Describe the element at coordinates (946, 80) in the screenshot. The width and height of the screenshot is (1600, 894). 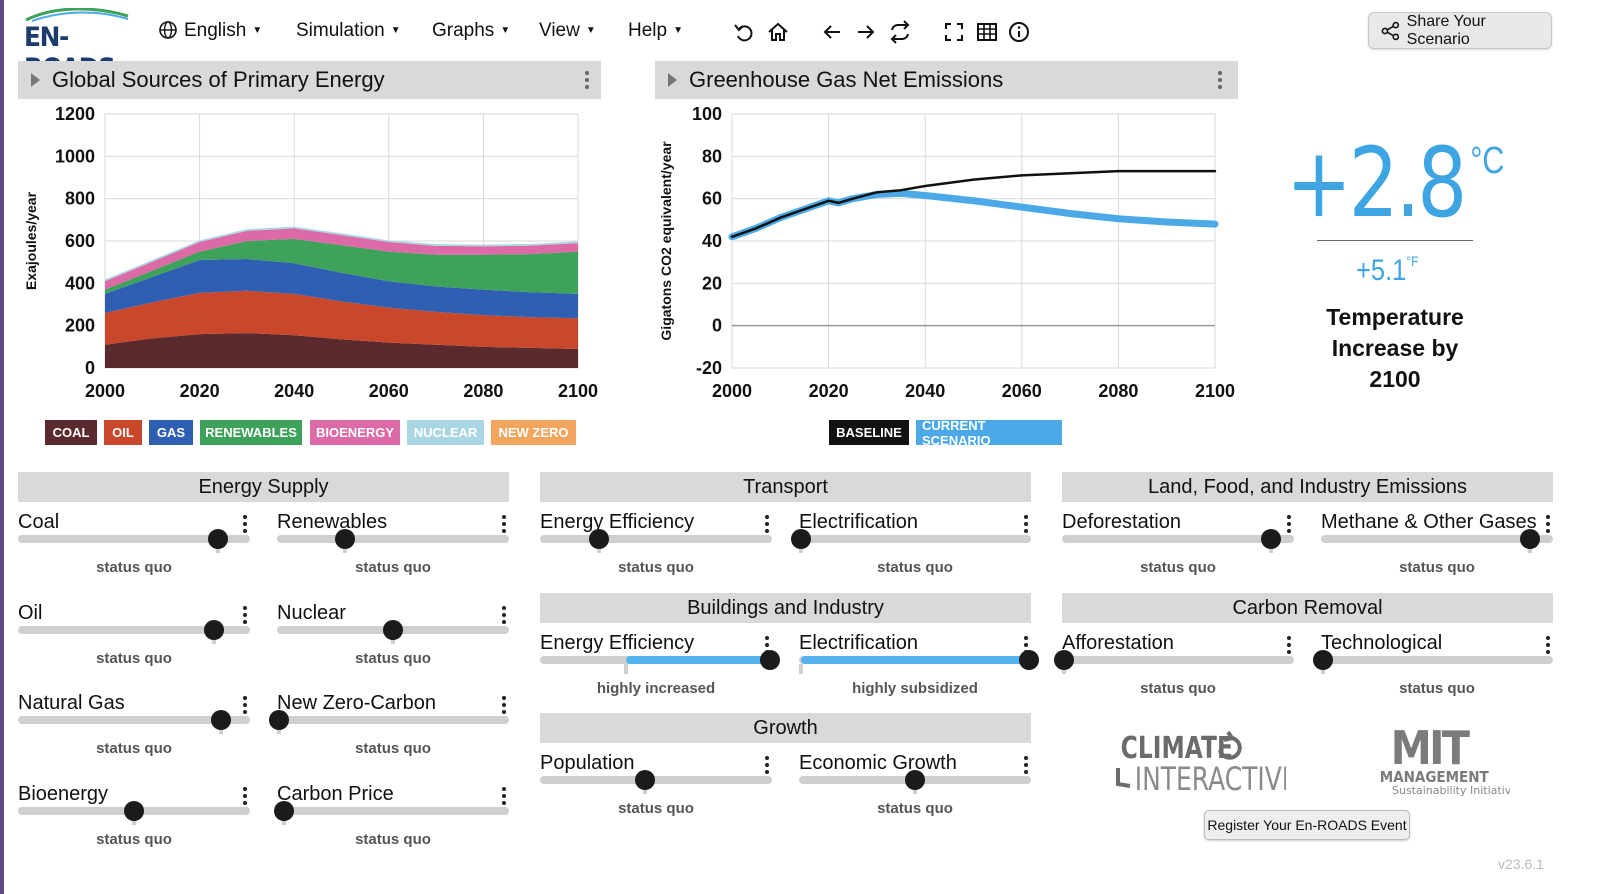
I see `graph2-header: Greenhouse Gas Net Emissions` at that location.